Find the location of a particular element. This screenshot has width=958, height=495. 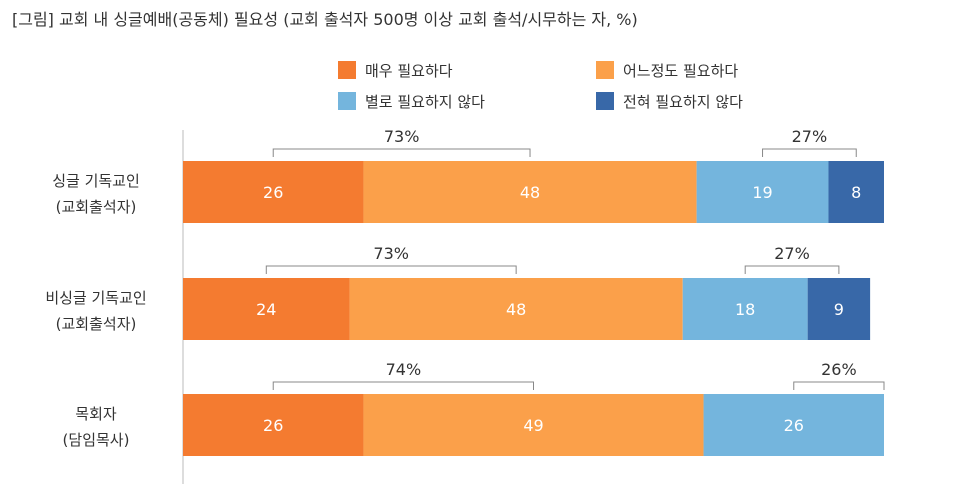

category-label-2-line1: 목회자 is located at coordinates (96, 414).